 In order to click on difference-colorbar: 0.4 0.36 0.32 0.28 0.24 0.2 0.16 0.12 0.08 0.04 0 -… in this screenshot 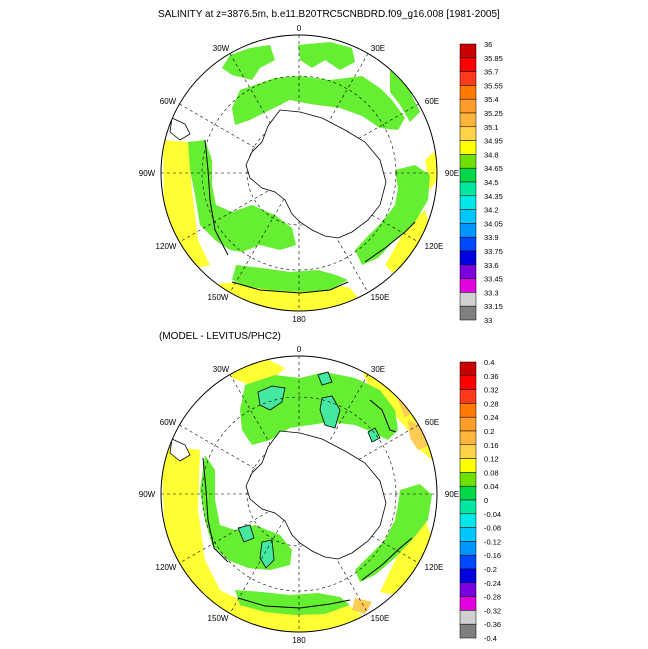, I will do `click(480, 500)`.